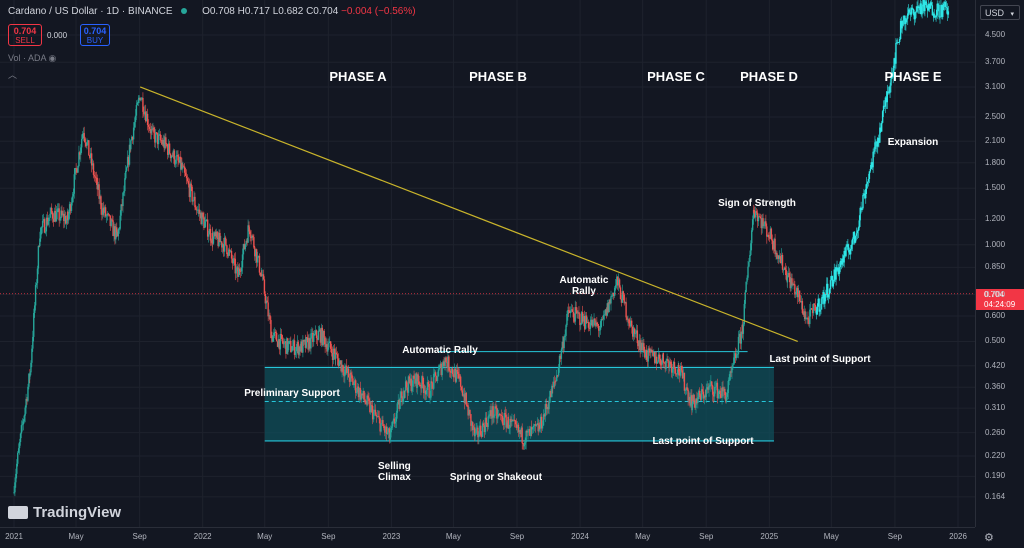 The height and width of the screenshot is (548, 1024). What do you see at coordinates (989, 538) in the screenshot?
I see `settings-icon: ⚙` at bounding box center [989, 538].